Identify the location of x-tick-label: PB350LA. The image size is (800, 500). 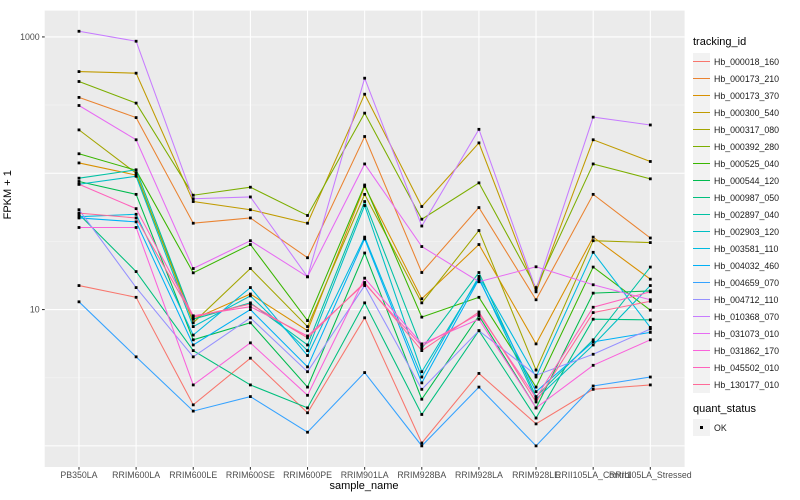
(78, 475).